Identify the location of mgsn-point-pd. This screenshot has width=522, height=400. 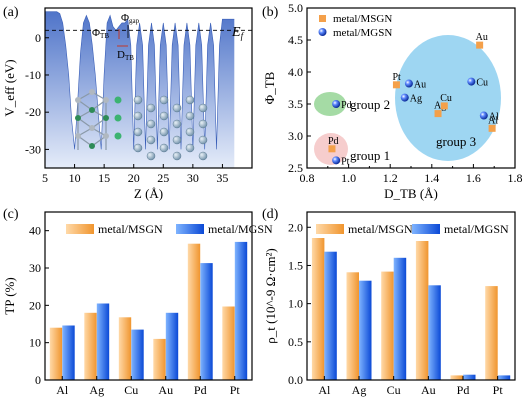
(336, 104).